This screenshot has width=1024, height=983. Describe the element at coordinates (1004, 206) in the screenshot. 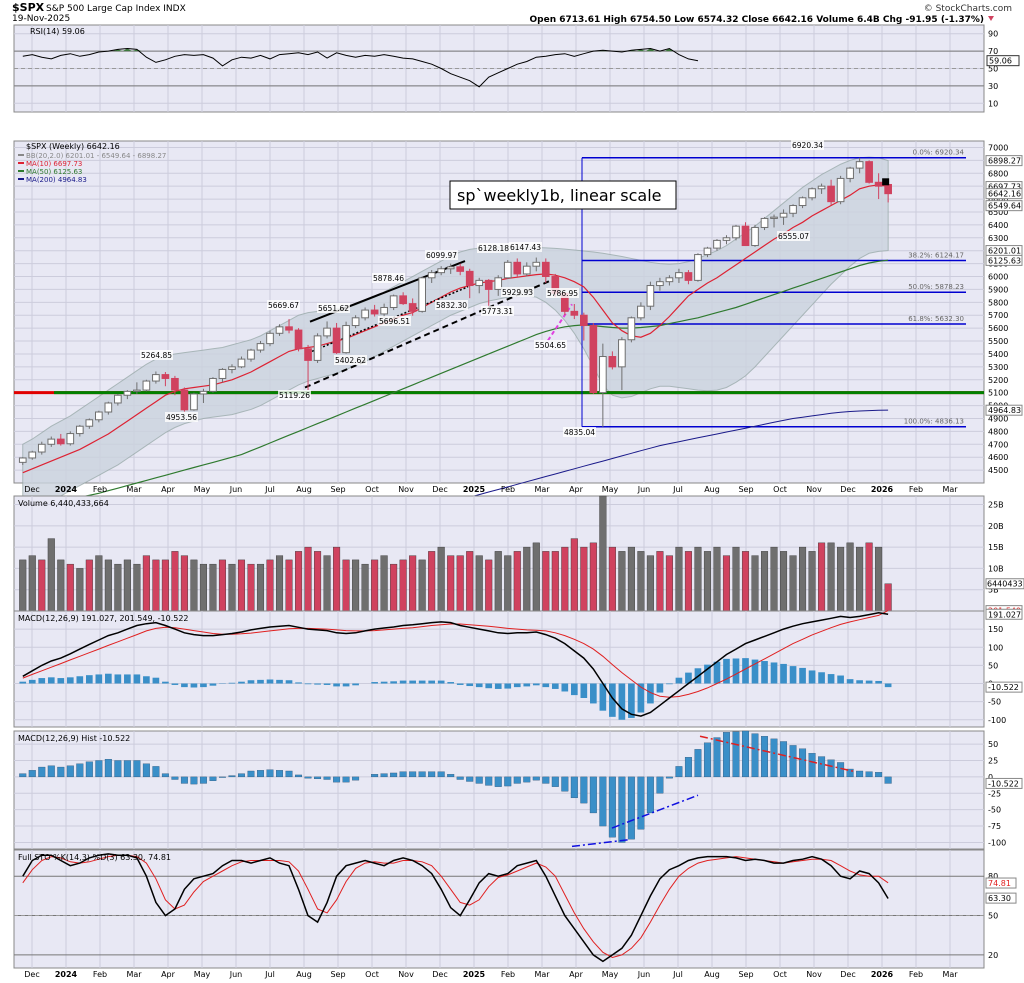

I see `price-value-tag-text: 6549.64` at that location.